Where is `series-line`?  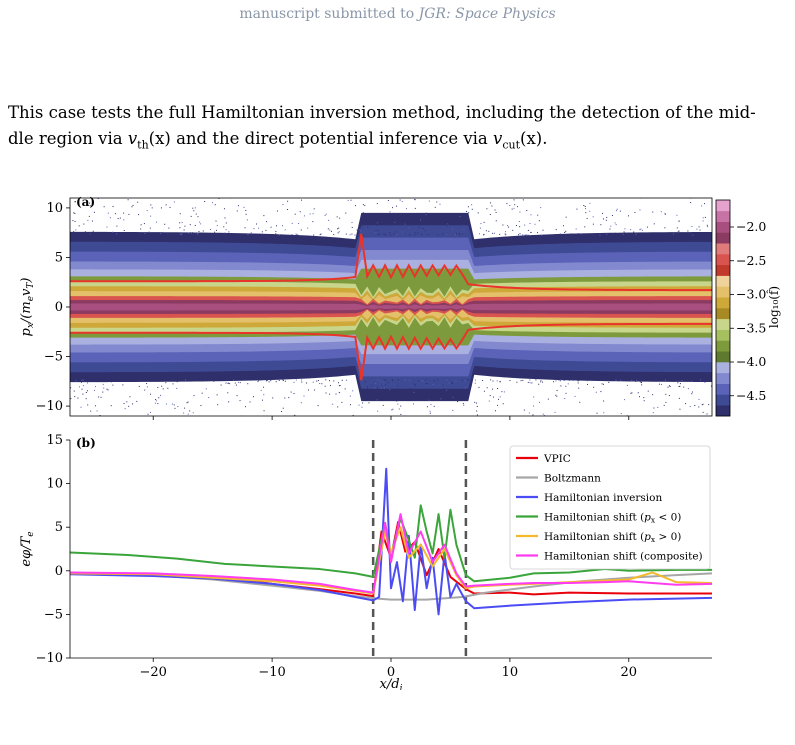 series-line is located at coordinates (391, 543).